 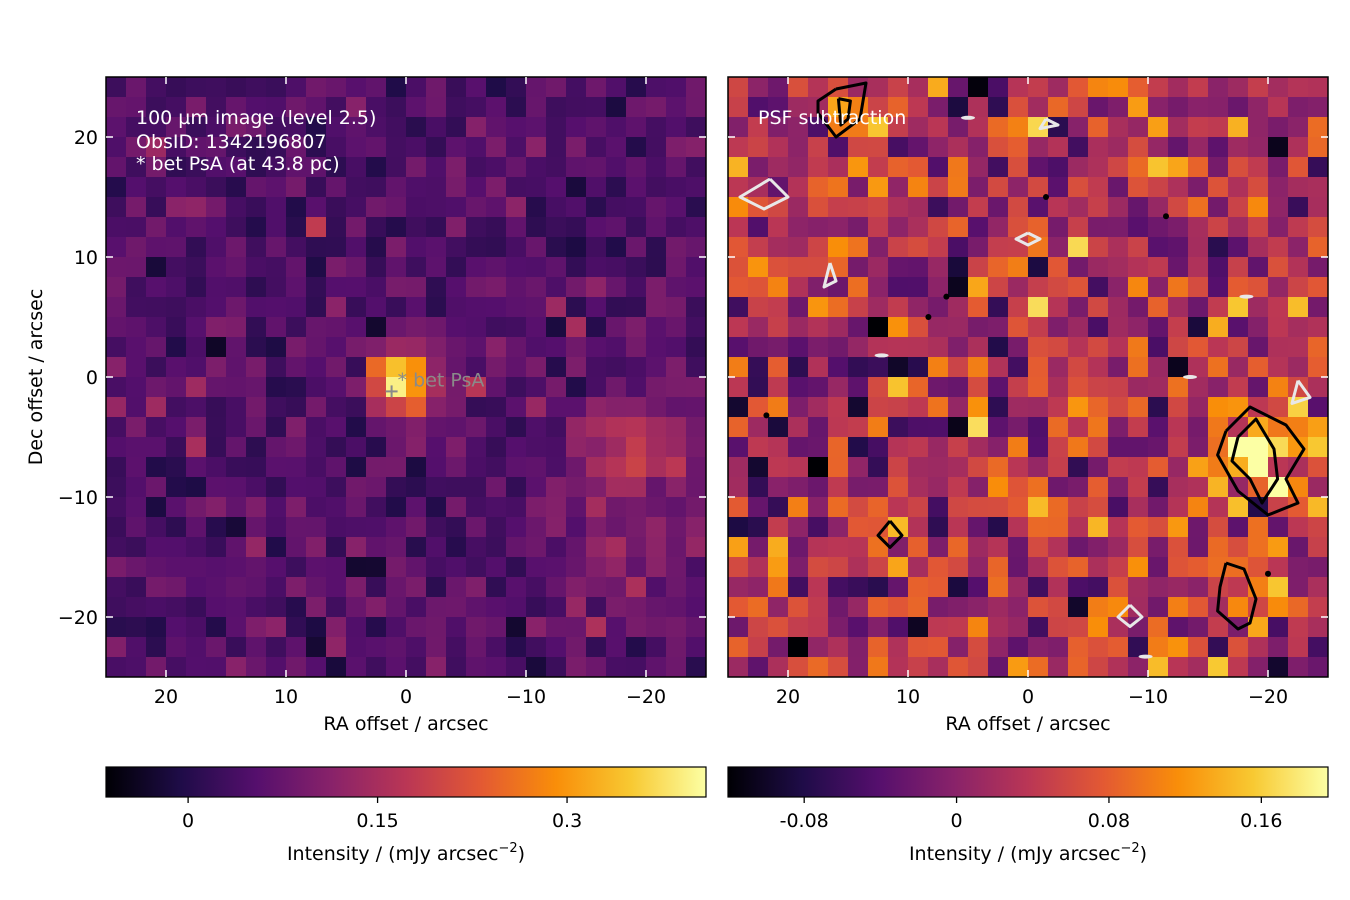 What do you see at coordinates (1031, 814) in the screenshot?
I see `right-colorbar-ticks: -0.08 0 0.08 0.16` at bounding box center [1031, 814].